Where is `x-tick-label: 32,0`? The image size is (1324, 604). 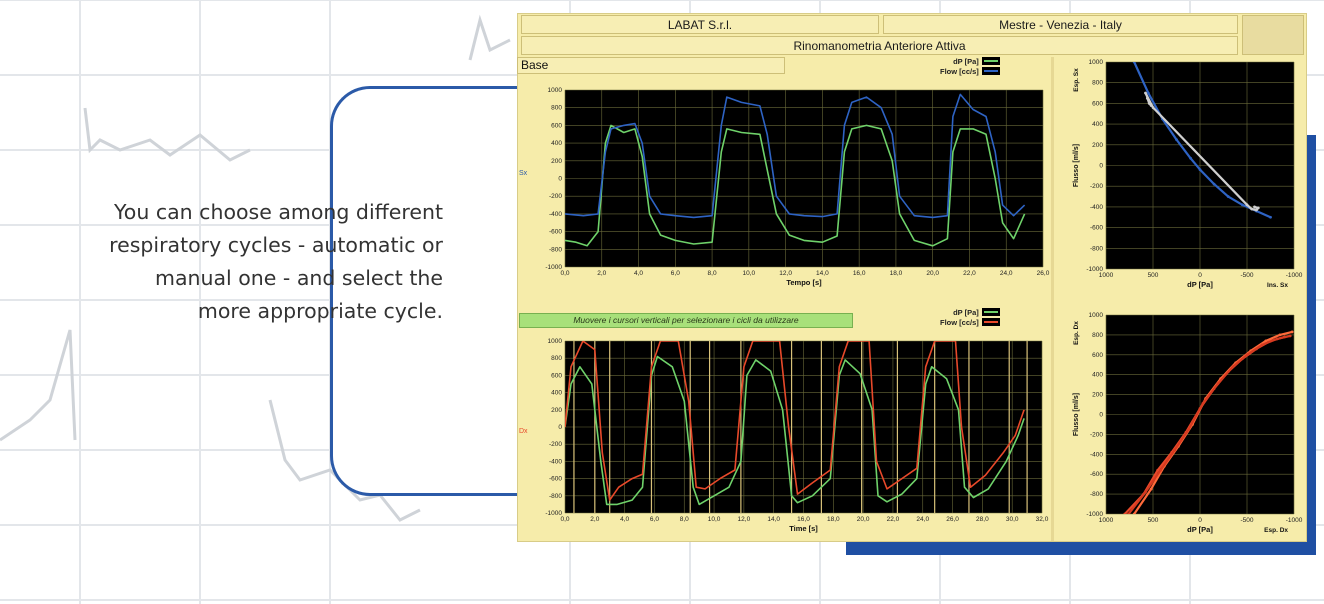 x-tick-label: 32,0 is located at coordinates (1042, 519).